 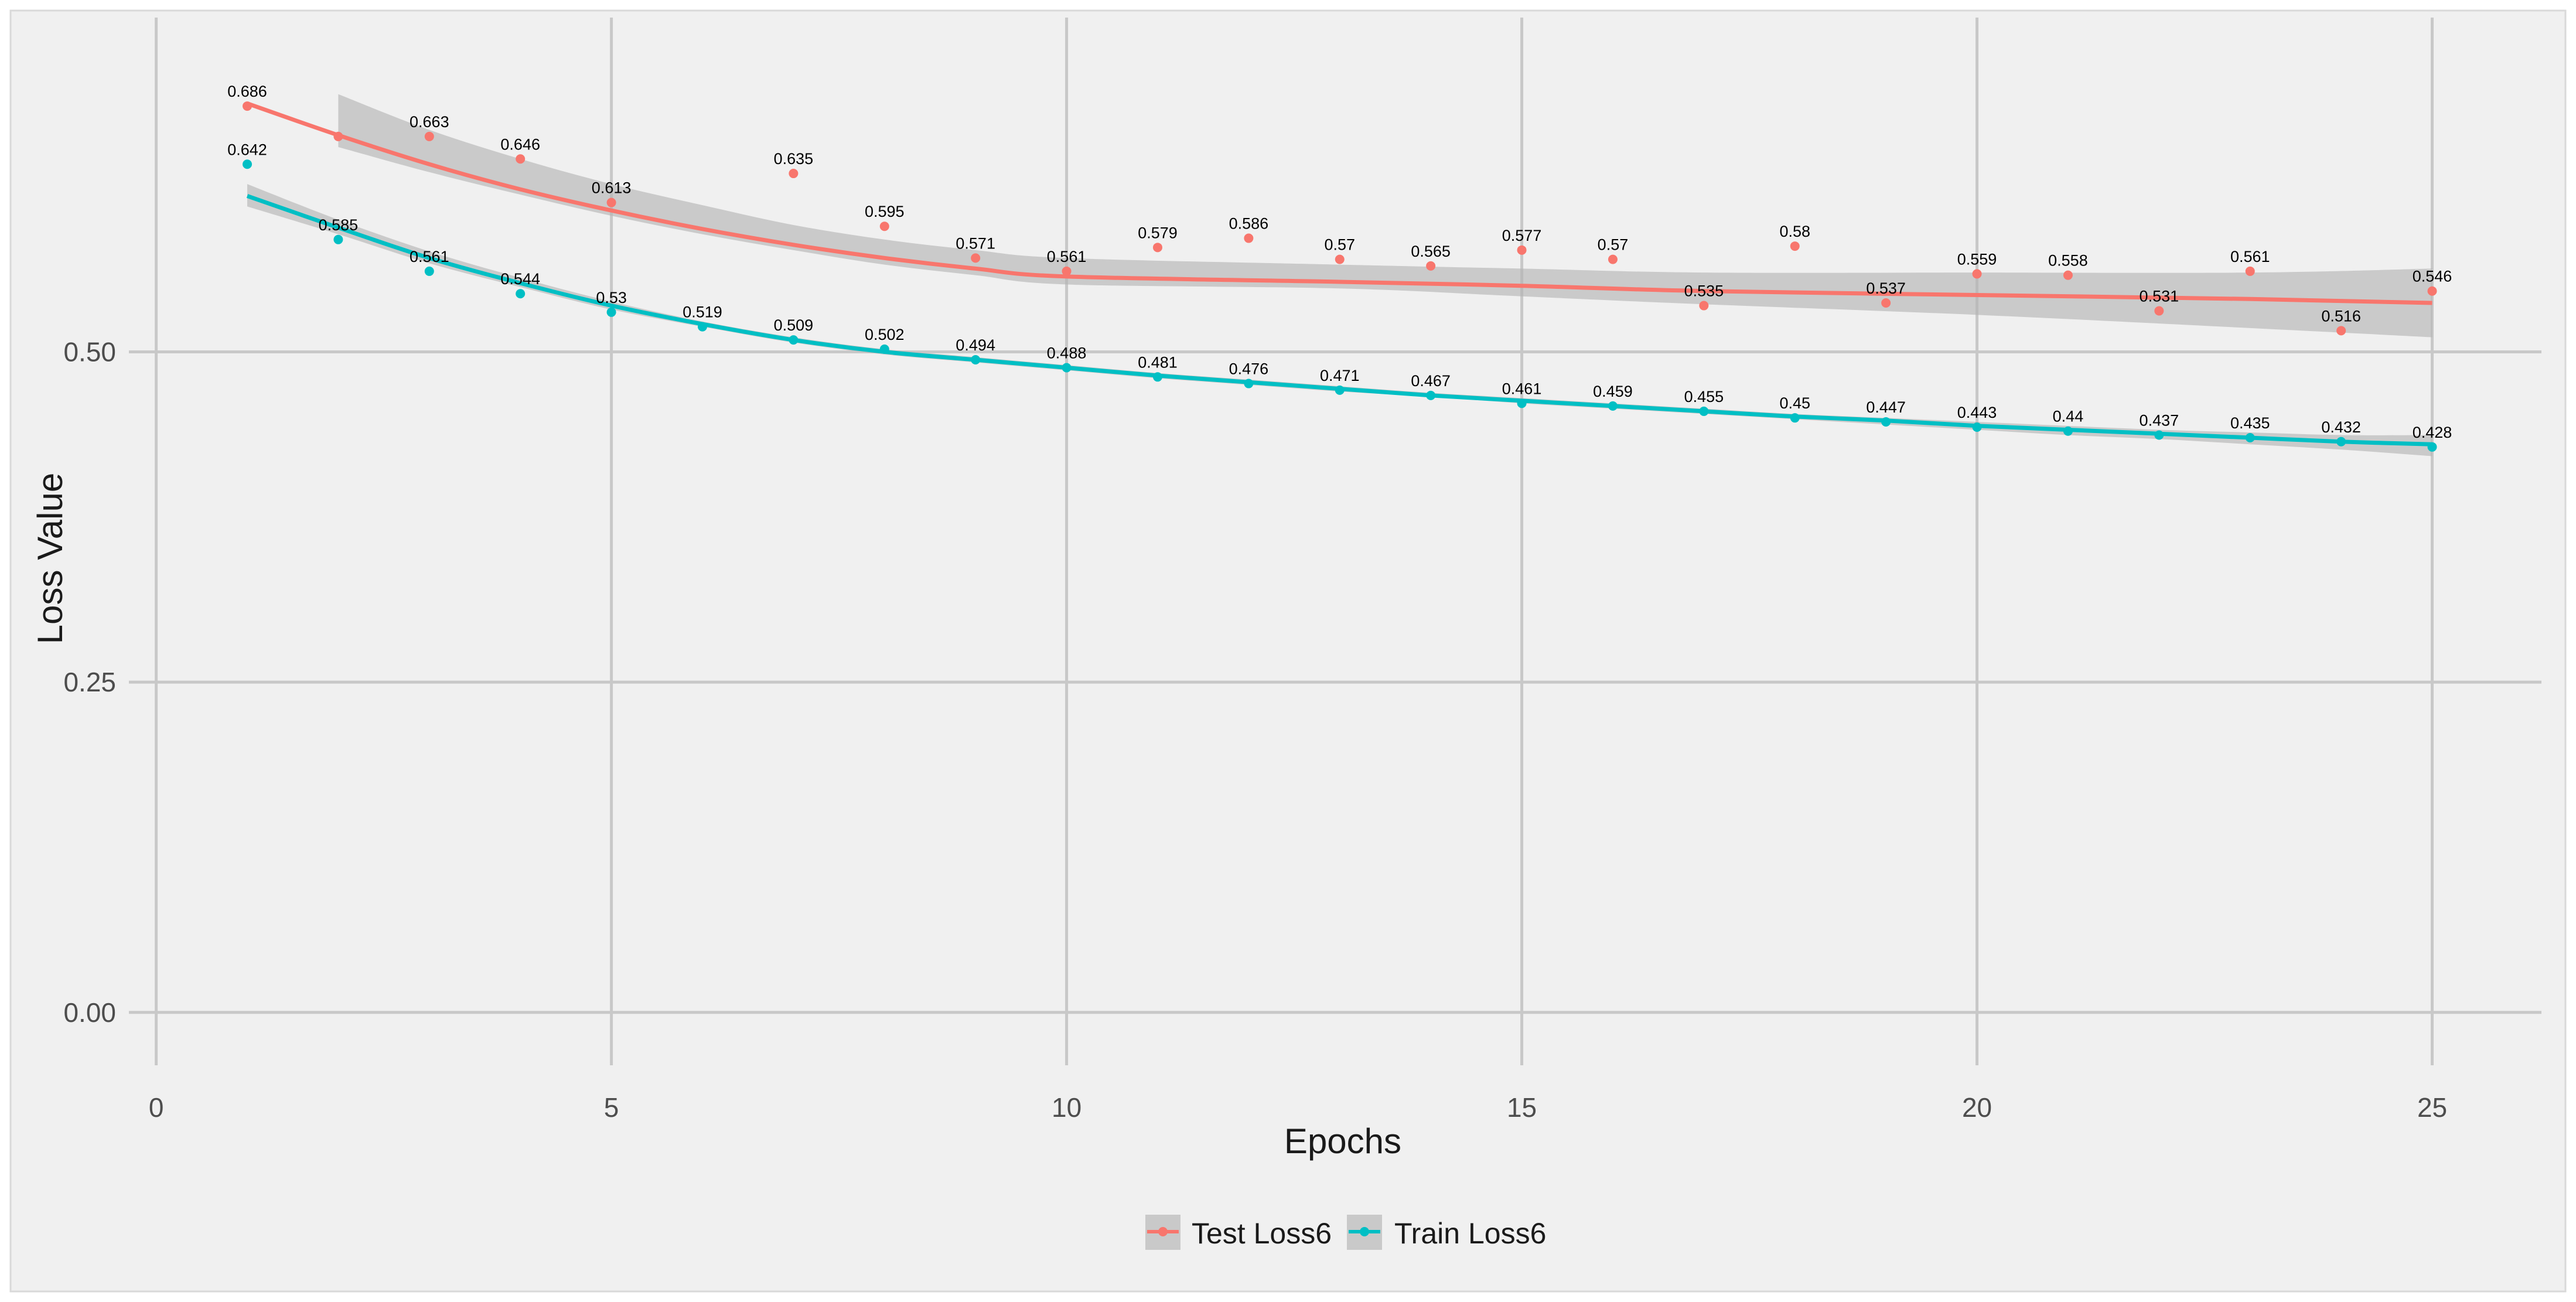 What do you see at coordinates (1158, 232) in the screenshot?
I see `data-label-test: 0.579` at bounding box center [1158, 232].